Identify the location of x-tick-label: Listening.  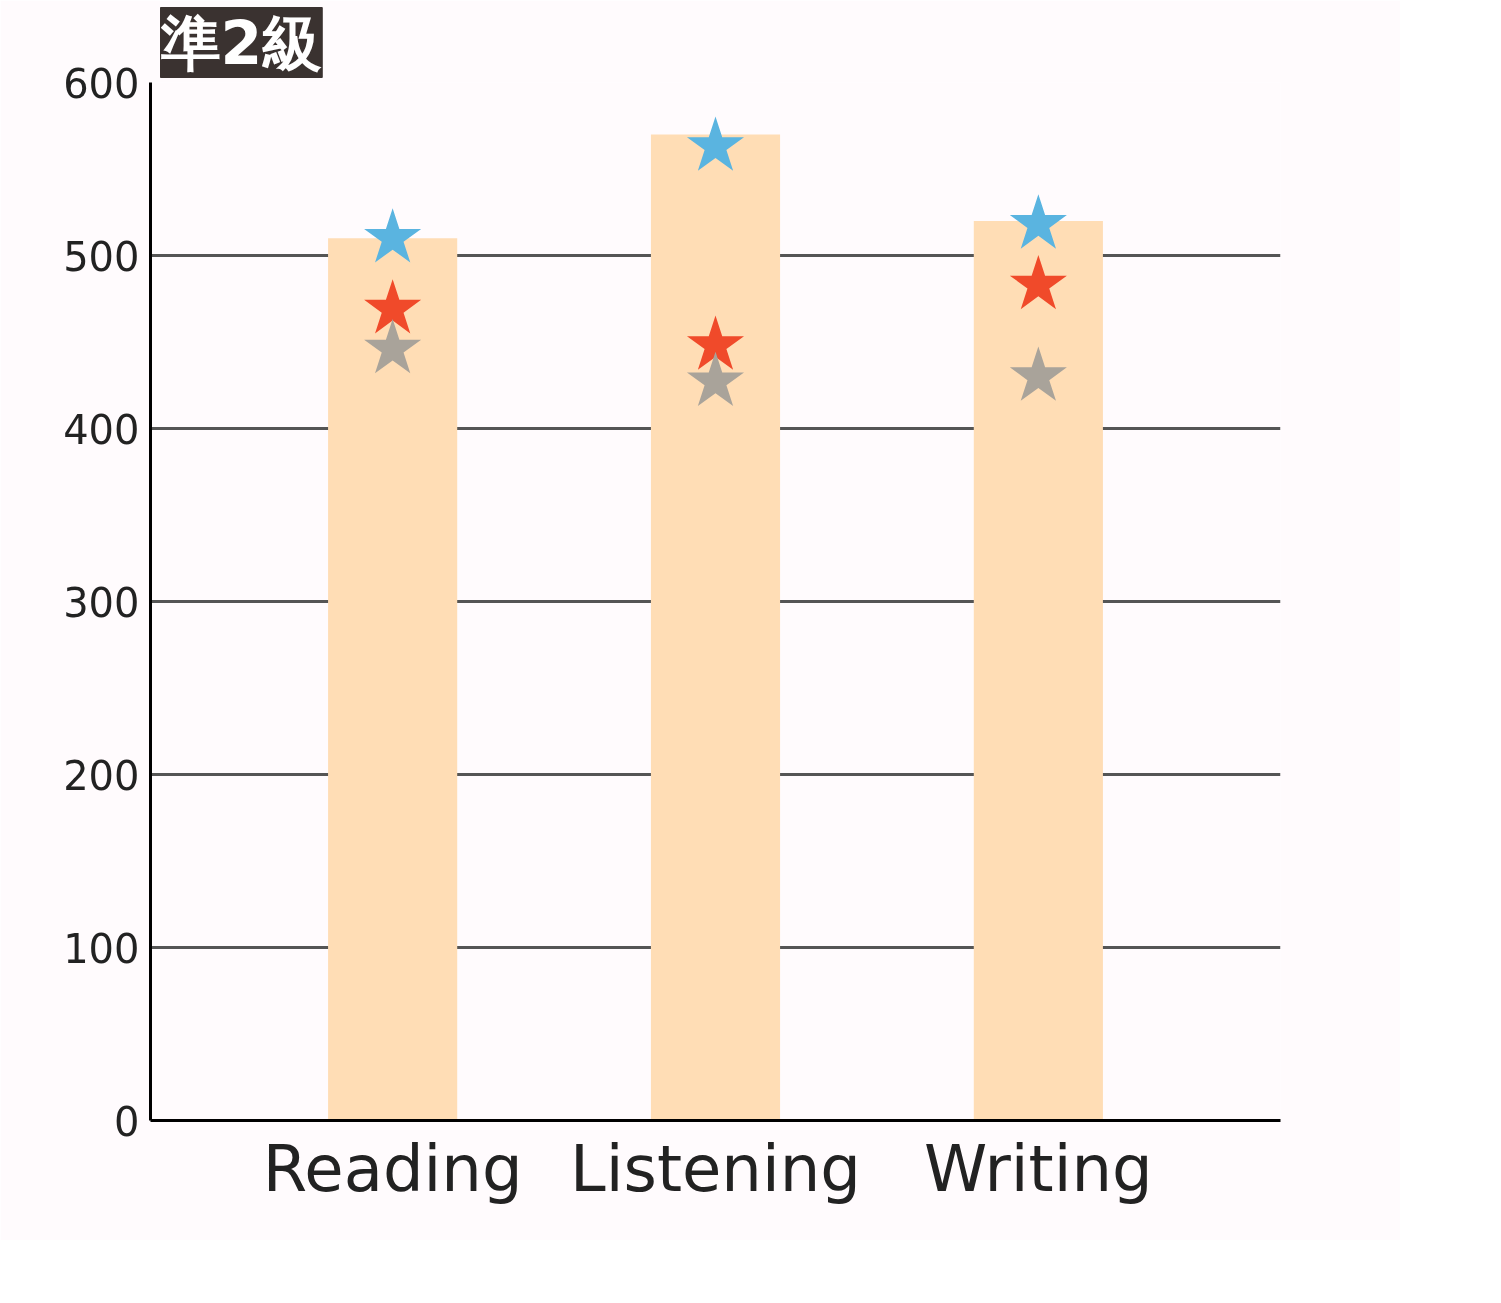
(715, 1168).